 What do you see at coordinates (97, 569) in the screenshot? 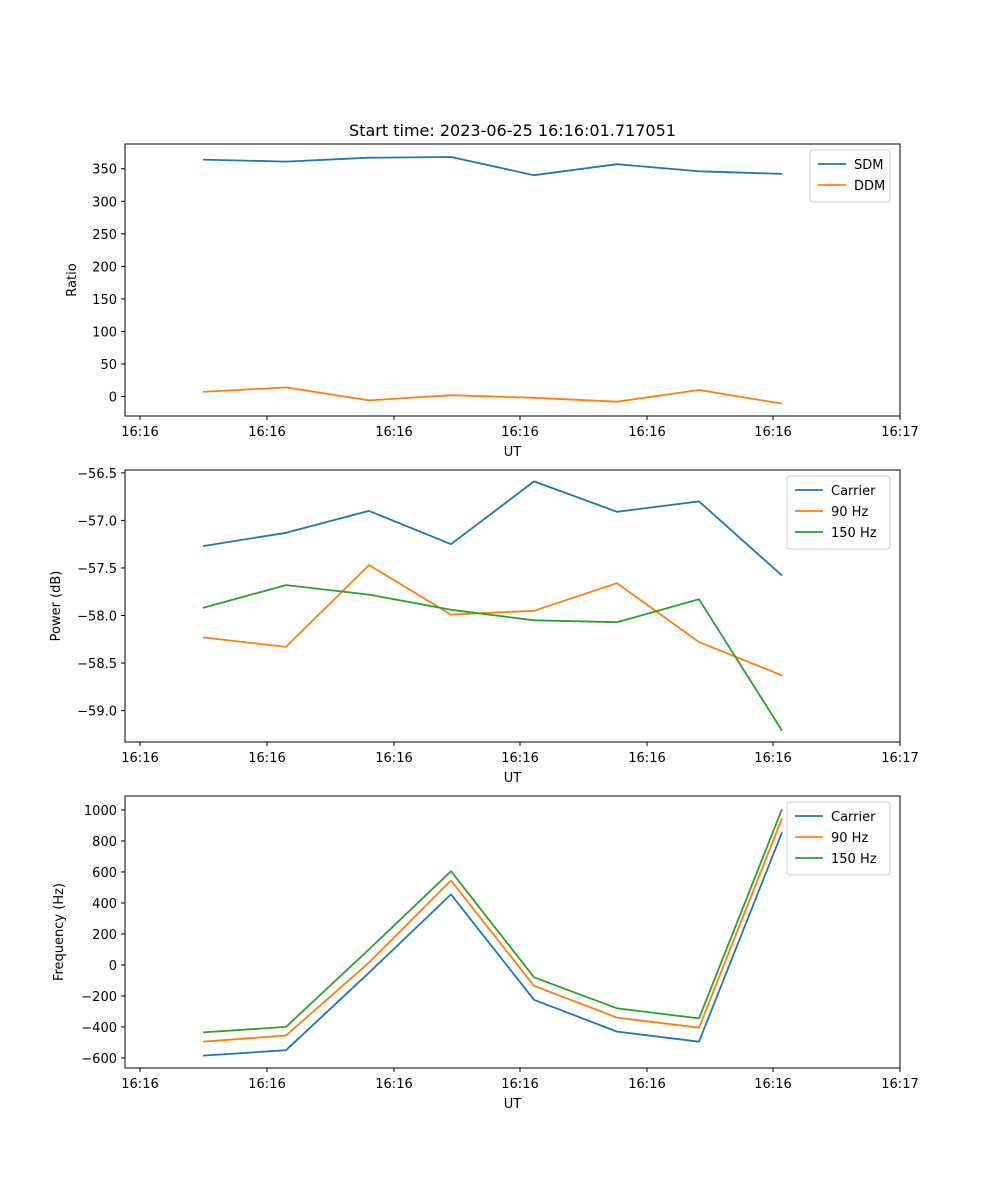
I see `y-tick-label: −57.5` at bounding box center [97, 569].